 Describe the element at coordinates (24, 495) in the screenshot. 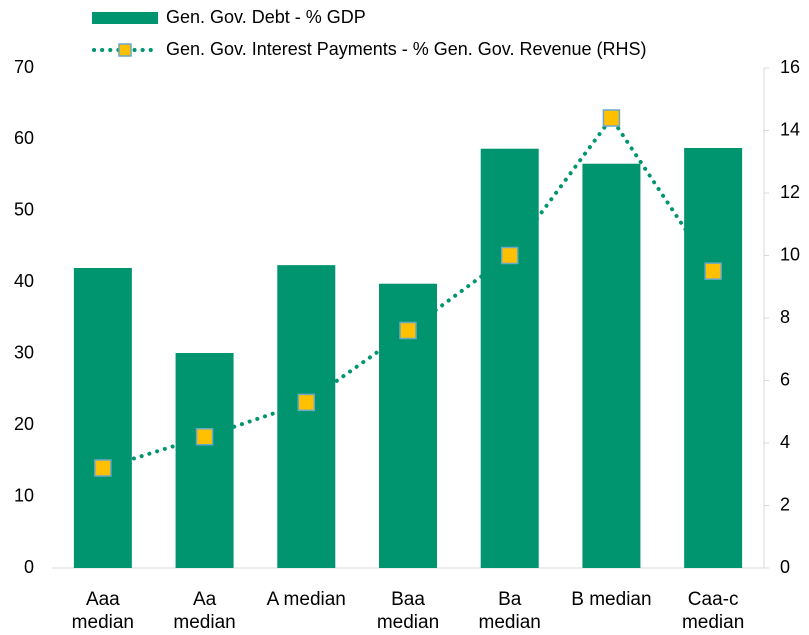

I see `y-tick-label: 10` at that location.